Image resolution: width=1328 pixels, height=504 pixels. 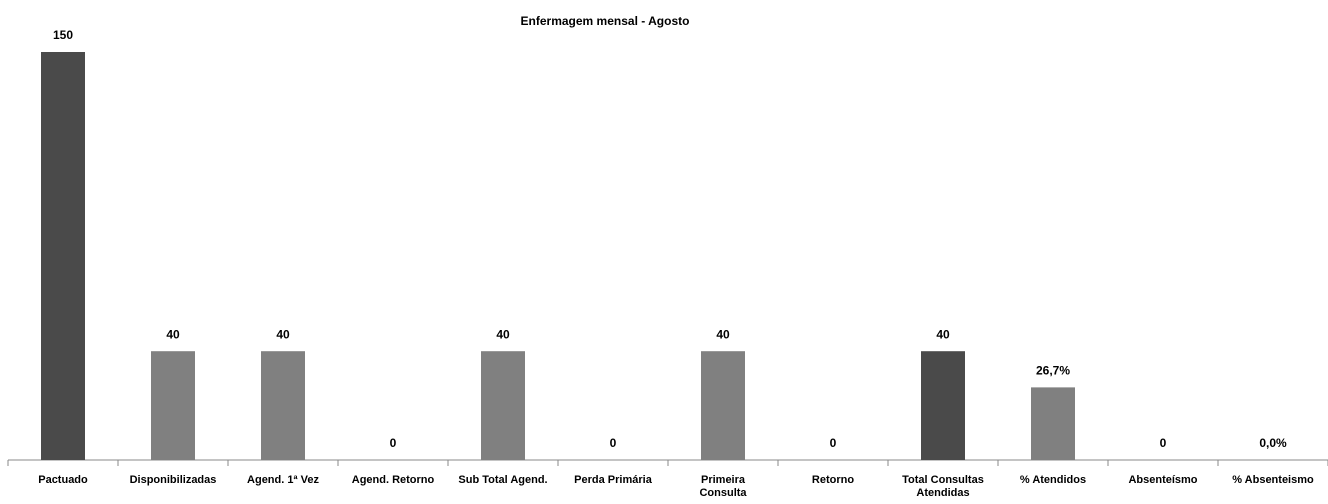 What do you see at coordinates (1273, 480) in the screenshot?
I see `x-tick-label: % Absenteismo` at bounding box center [1273, 480].